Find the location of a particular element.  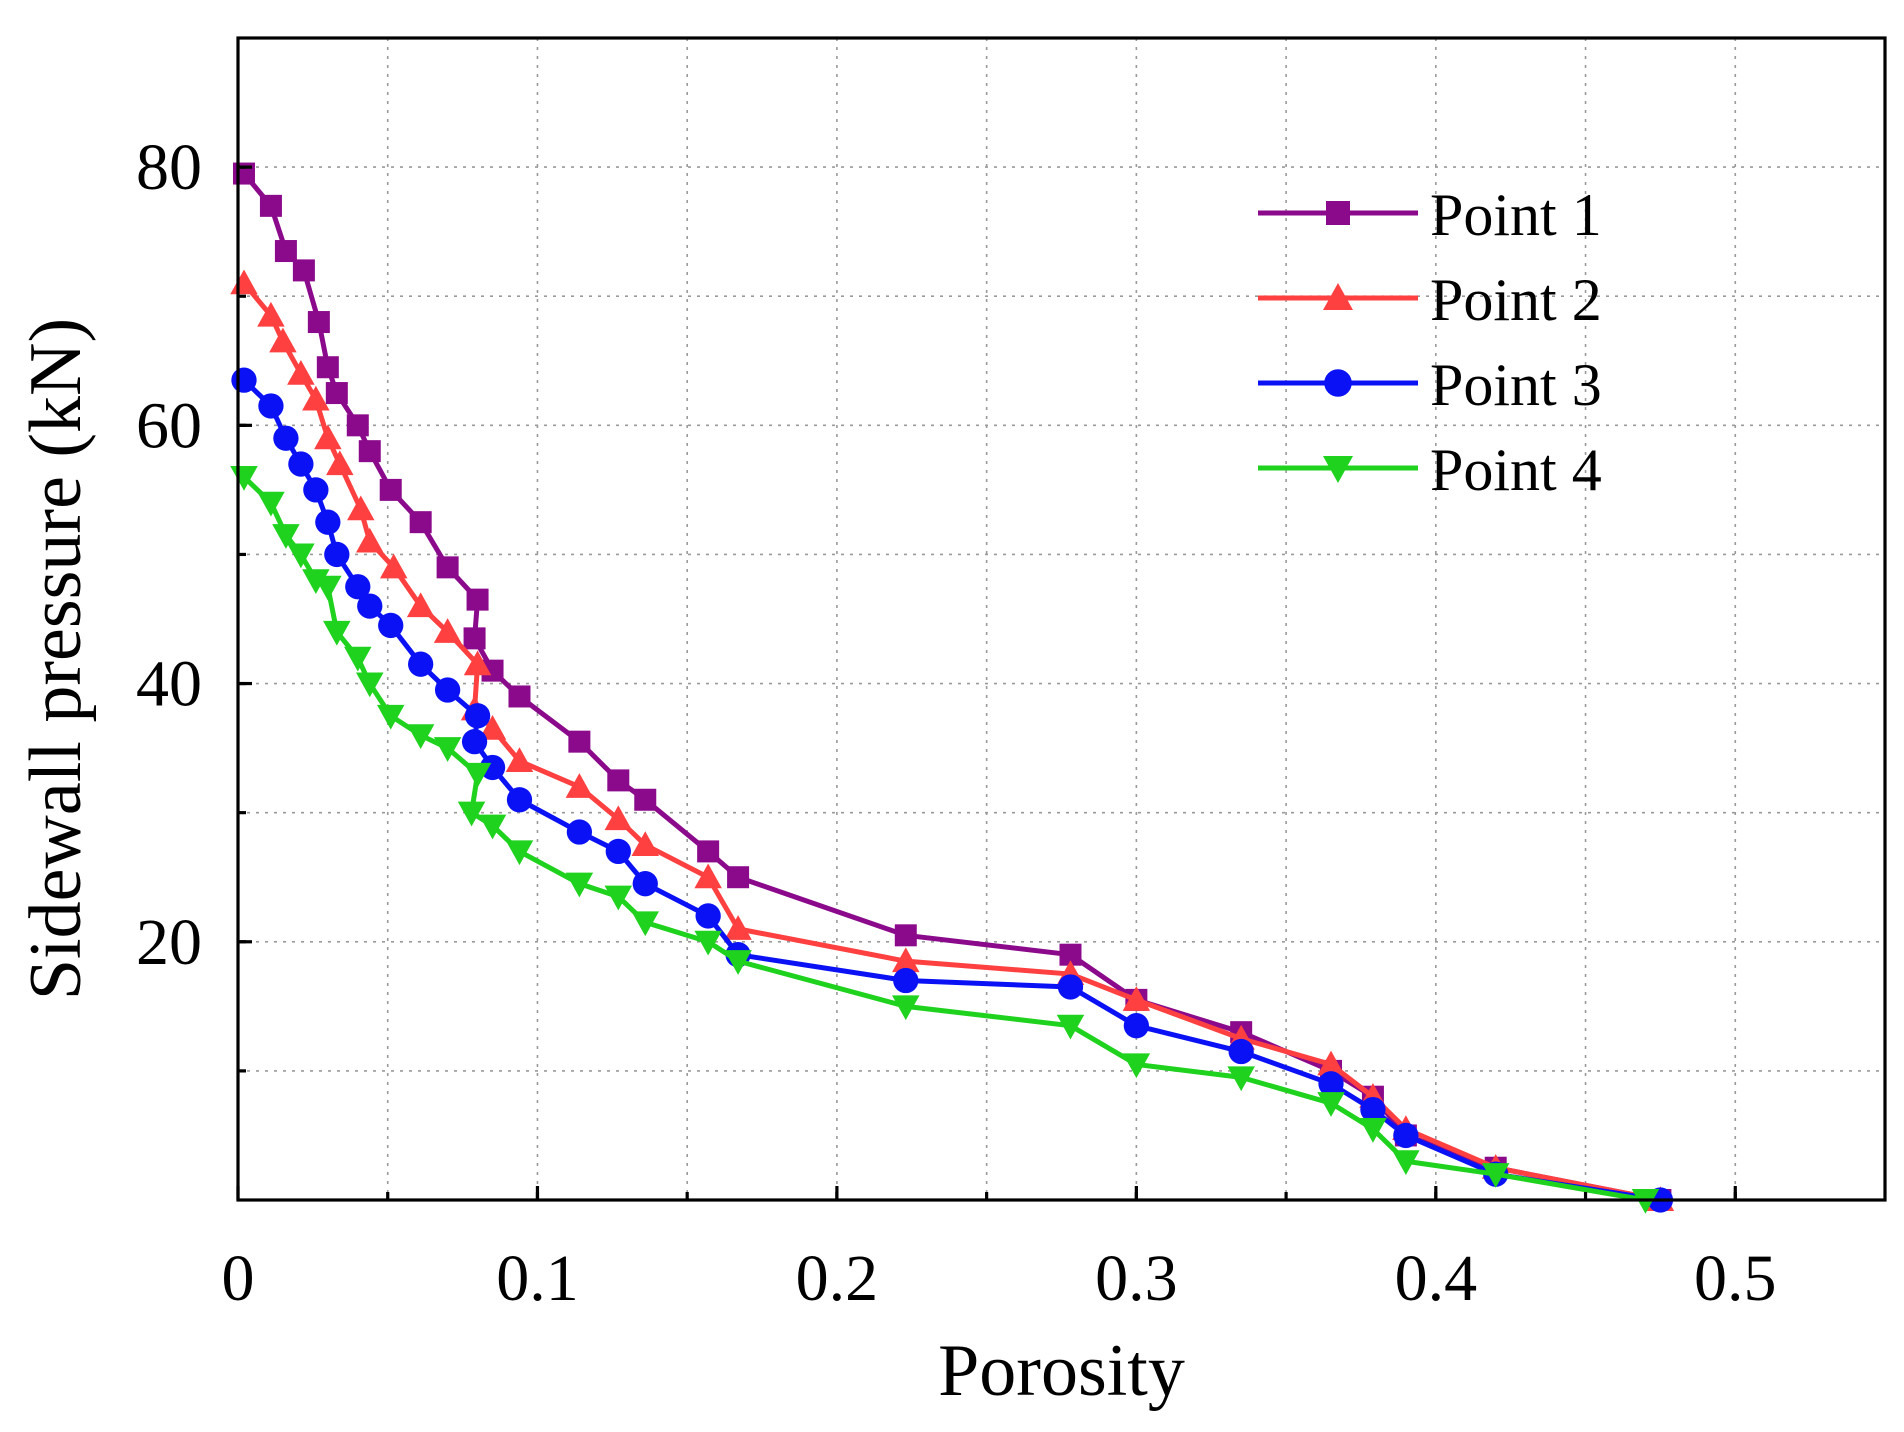

legend: Point 1 Point 2 Point 3 Point 4 is located at coordinates (1430, 342).